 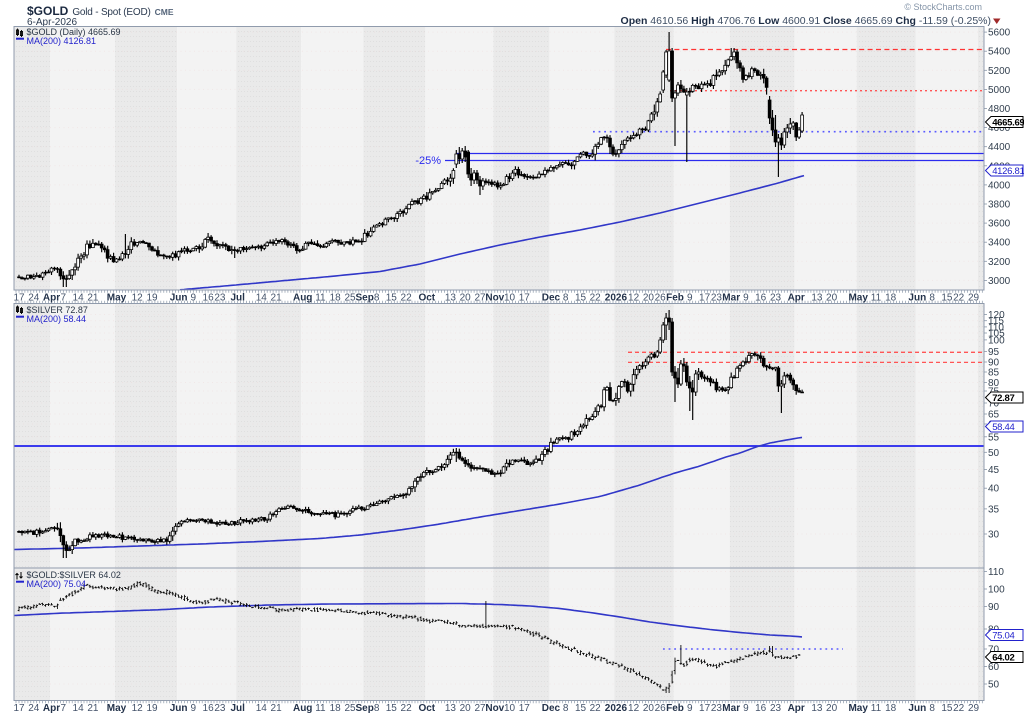 What do you see at coordinates (999, 33) in the screenshot?
I see `svg-text: 5600` at bounding box center [999, 33].